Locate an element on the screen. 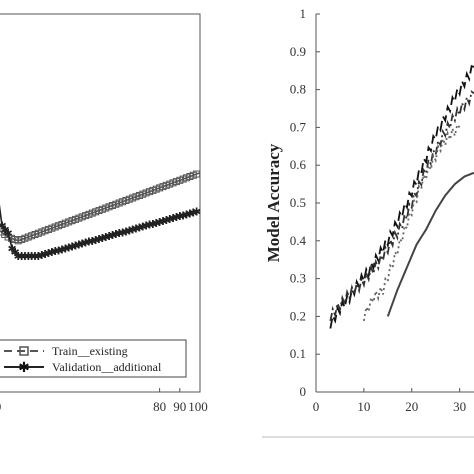  left-x-tick-label: 90 is located at coordinates (179, 406).